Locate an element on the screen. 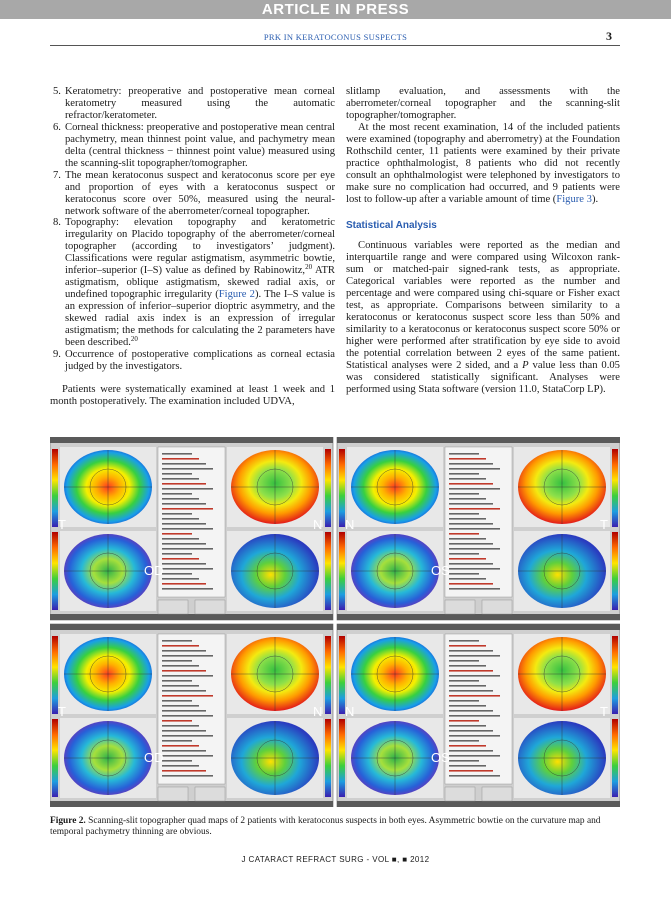  running-title: PRK IN KERATOCONUS SUSPECTS is located at coordinates (335, 37).